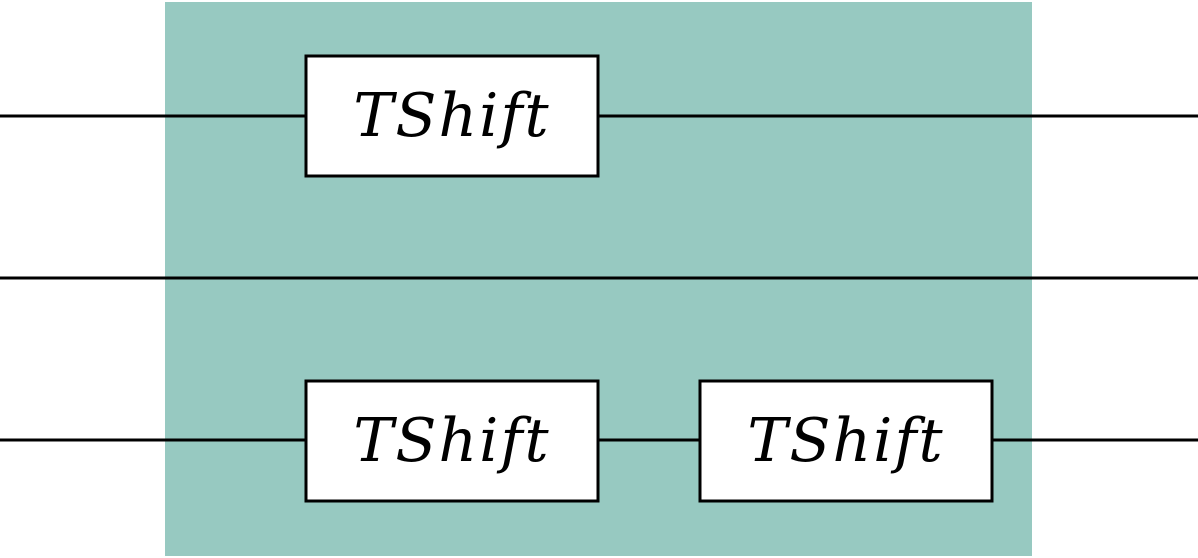 The image size is (1198, 558). I want to click on gate-tshift-1: TShift, so click(452, 116).